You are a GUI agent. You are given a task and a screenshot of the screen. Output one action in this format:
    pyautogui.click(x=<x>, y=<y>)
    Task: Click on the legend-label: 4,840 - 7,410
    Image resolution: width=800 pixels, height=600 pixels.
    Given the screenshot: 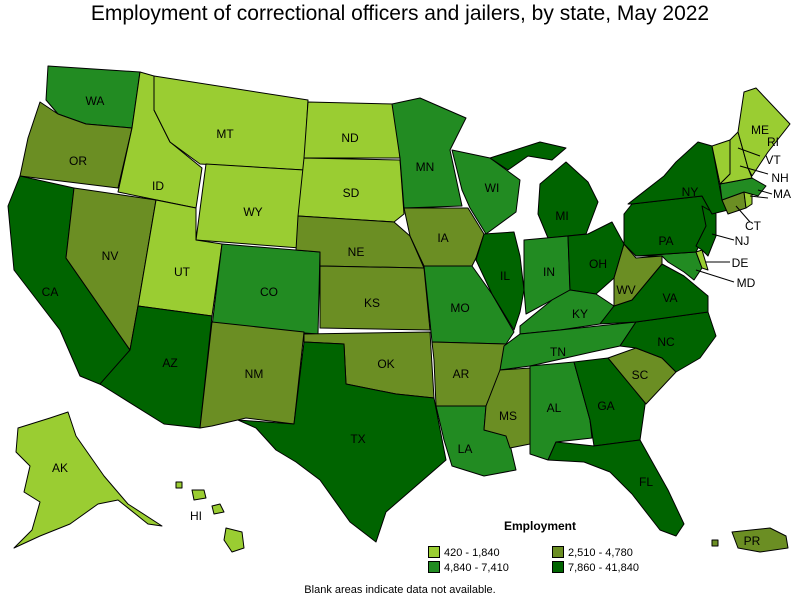 What is the action you would take?
    pyautogui.click(x=476, y=568)
    